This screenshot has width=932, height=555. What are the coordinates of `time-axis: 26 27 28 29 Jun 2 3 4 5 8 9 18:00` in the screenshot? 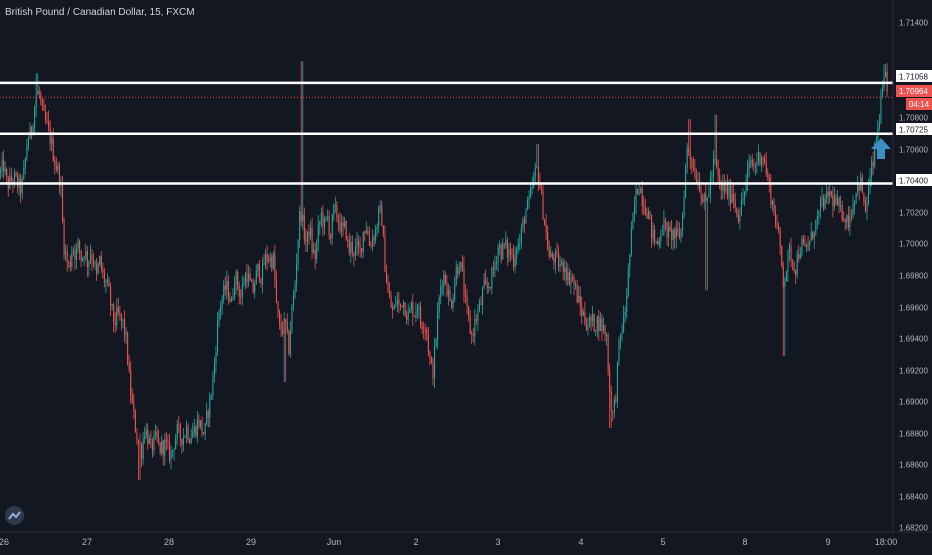 It's located at (448, 542).